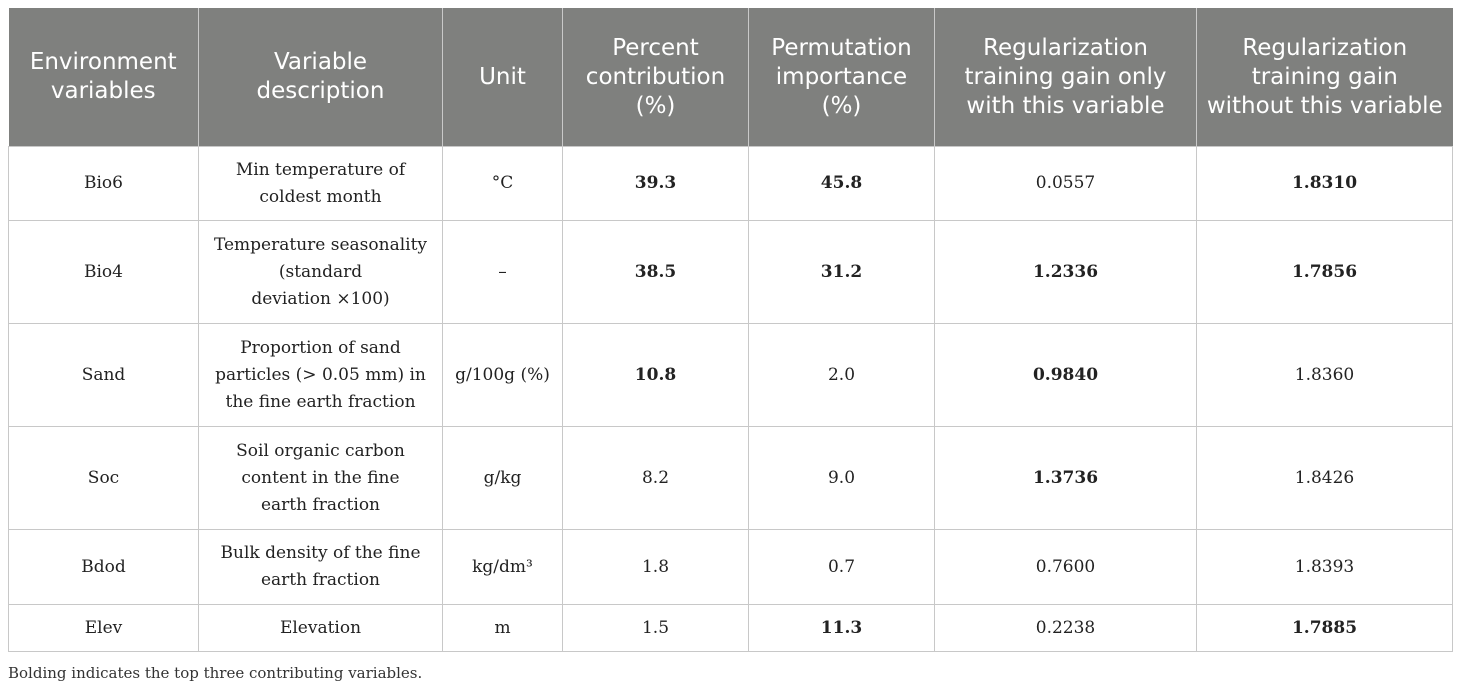 This screenshot has width=1460, height=694. What do you see at coordinates (1065, 478) in the screenshot?
I see `cell-gain-only: 1.3736` at bounding box center [1065, 478].